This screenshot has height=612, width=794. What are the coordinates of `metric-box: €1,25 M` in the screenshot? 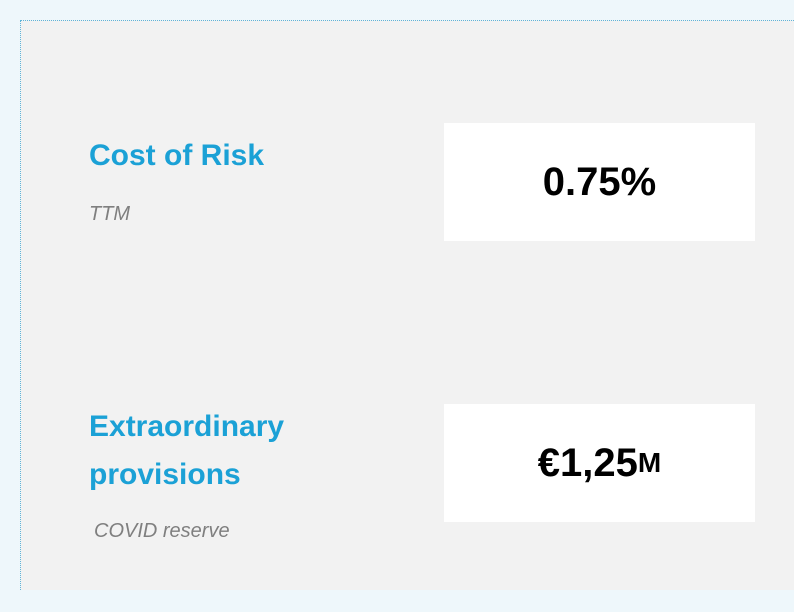 It's located at (599, 463).